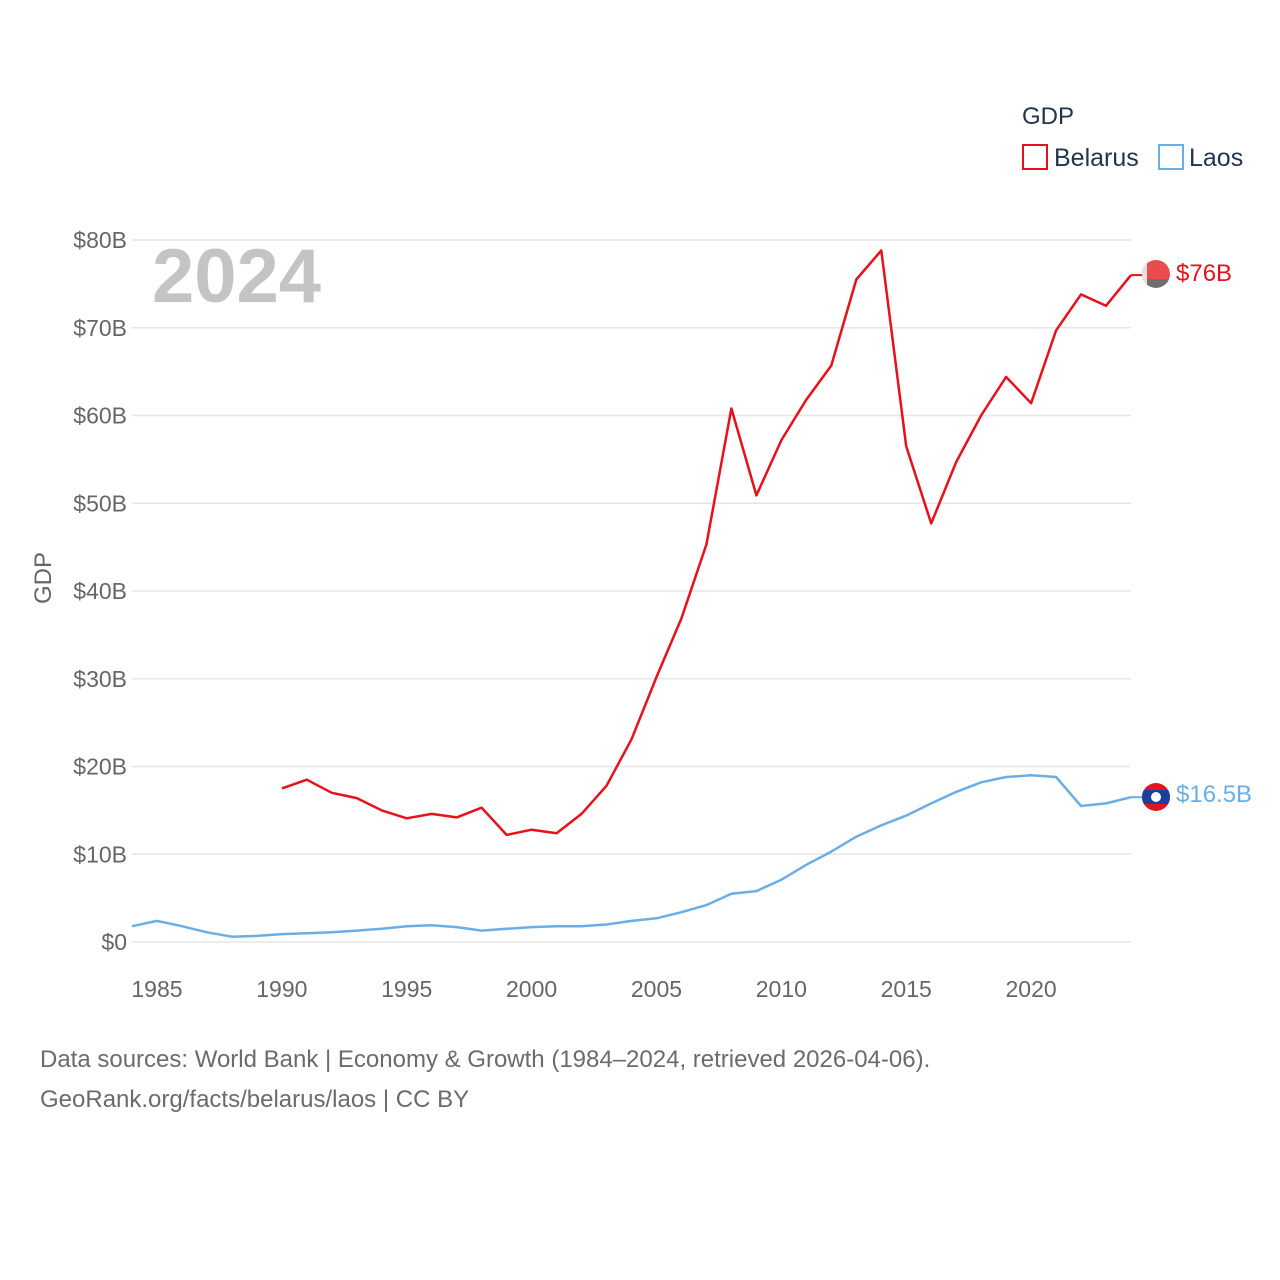 This screenshot has height=1280, width=1280. I want to click on y-tick-label: $20B, so click(100, 767).